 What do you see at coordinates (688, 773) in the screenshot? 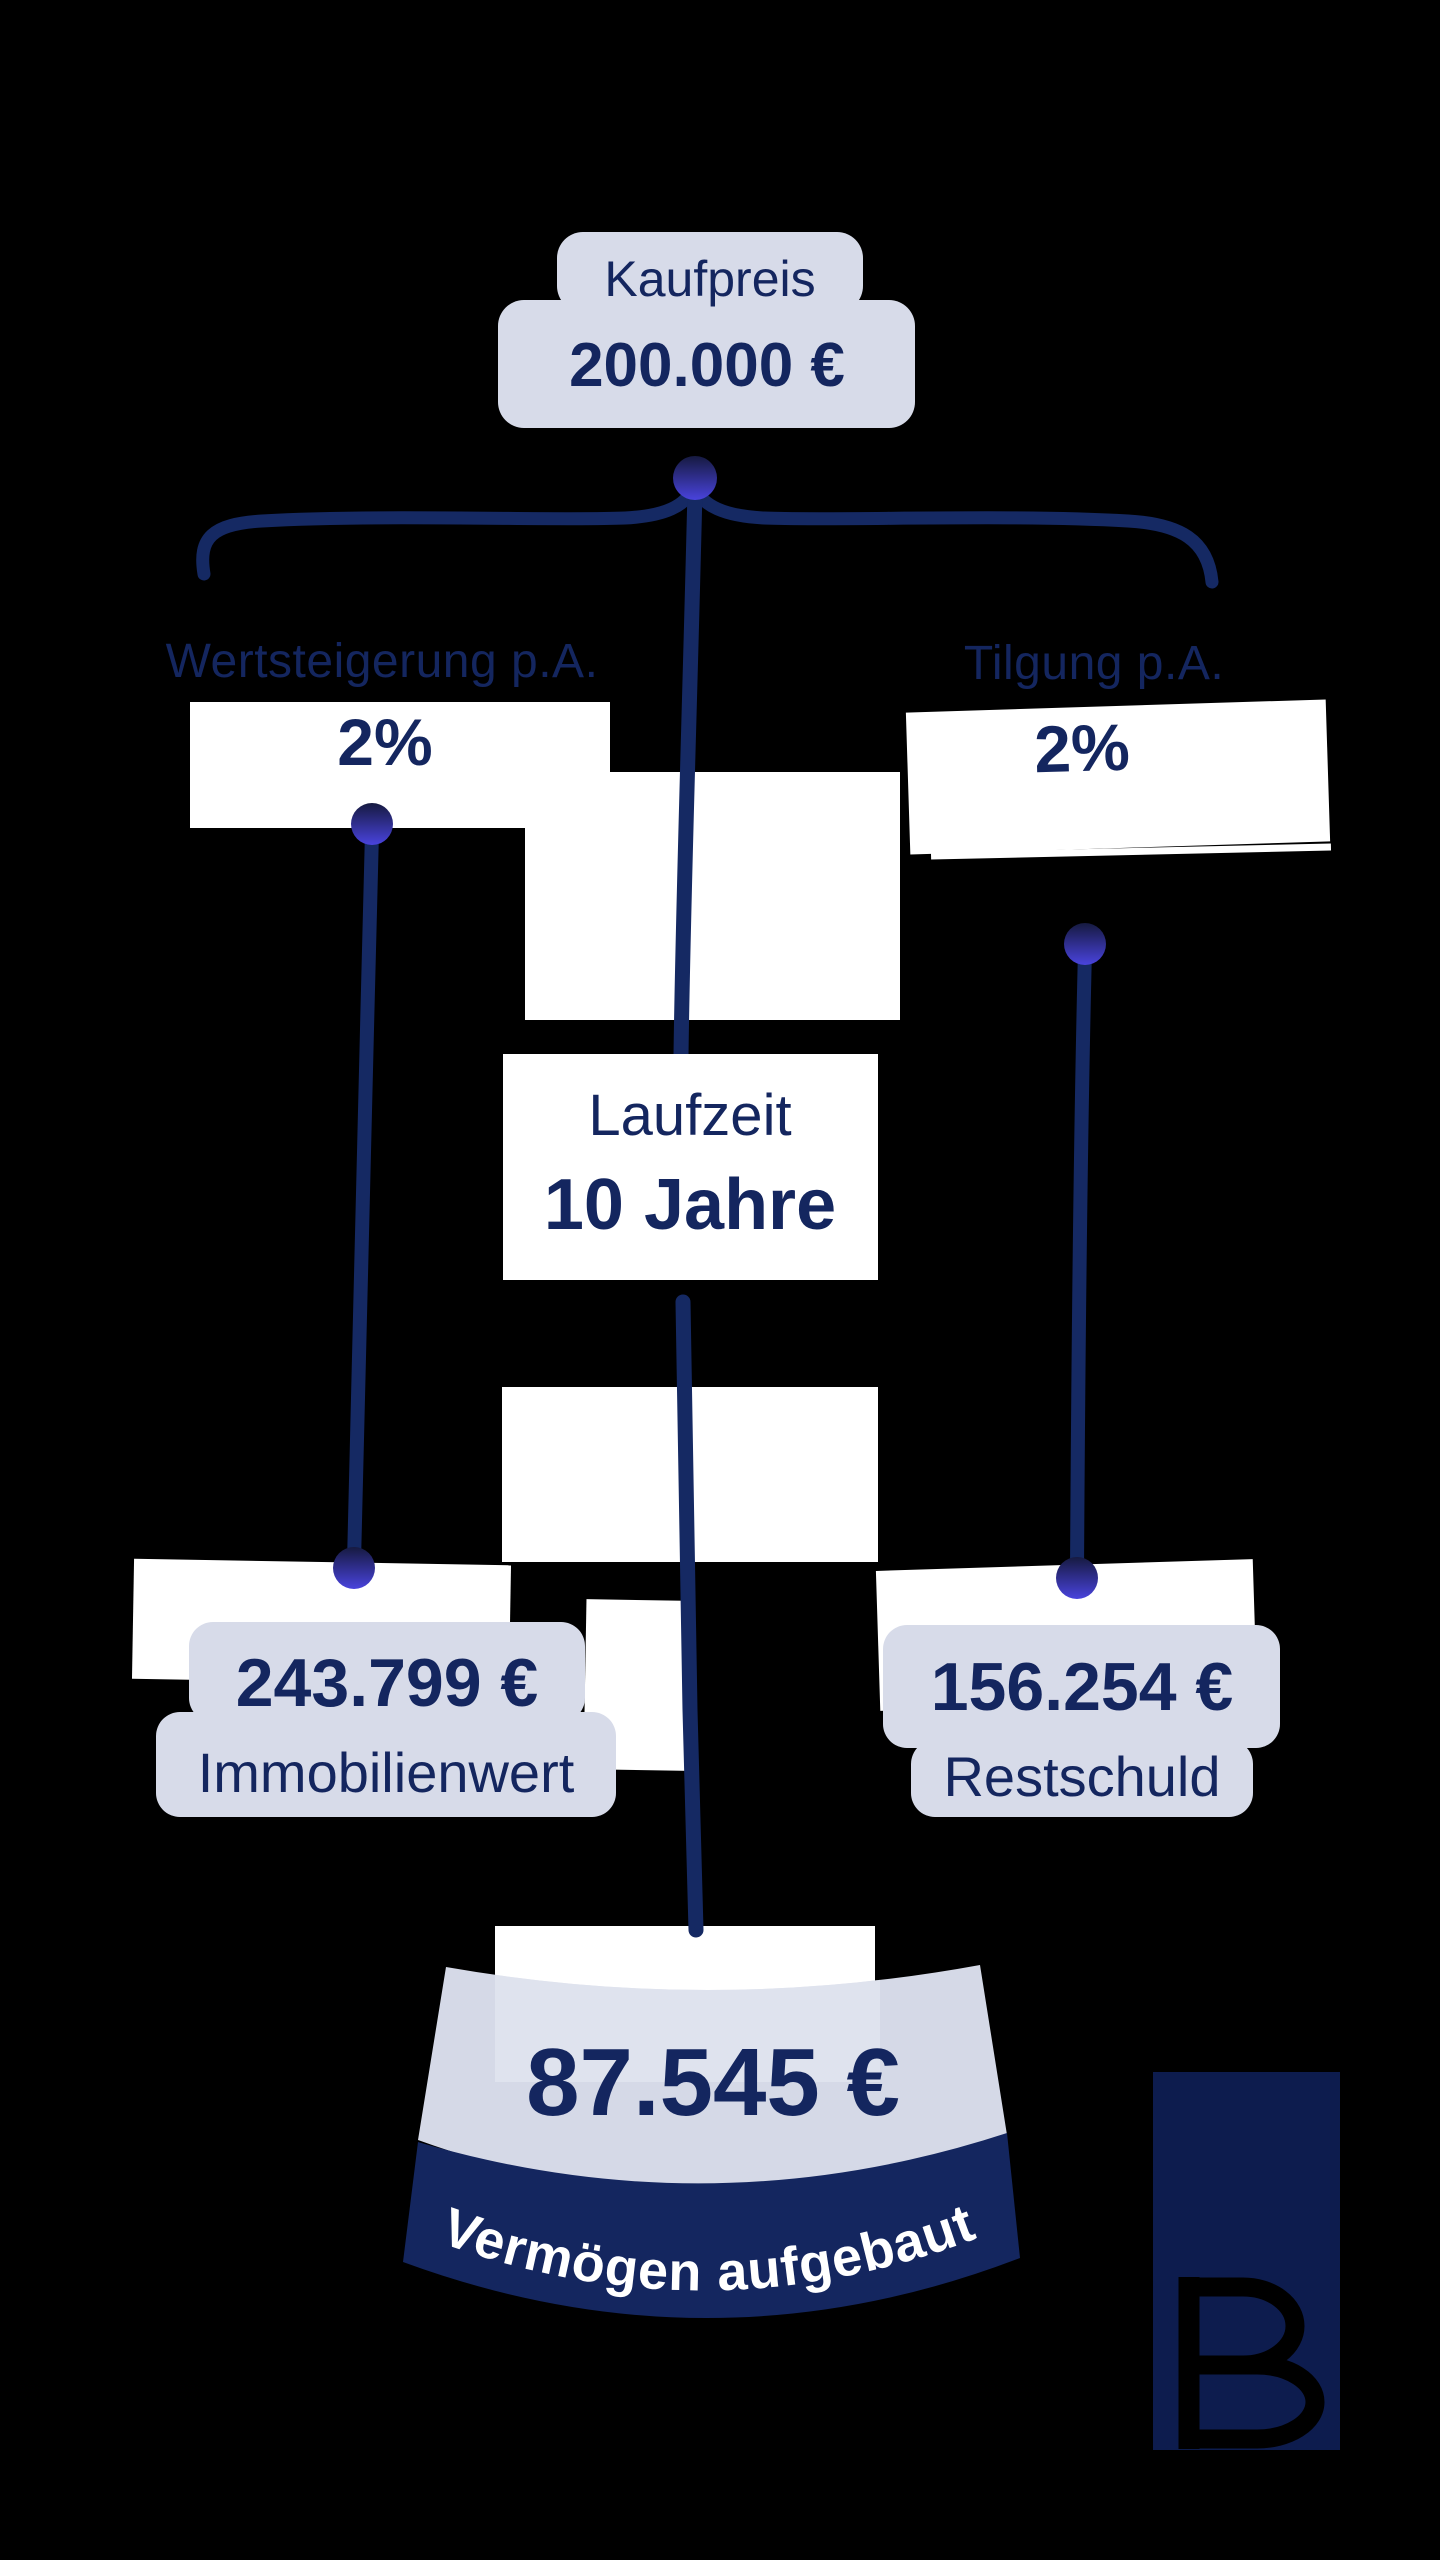
I see `connector-line-center-upper` at bounding box center [688, 773].